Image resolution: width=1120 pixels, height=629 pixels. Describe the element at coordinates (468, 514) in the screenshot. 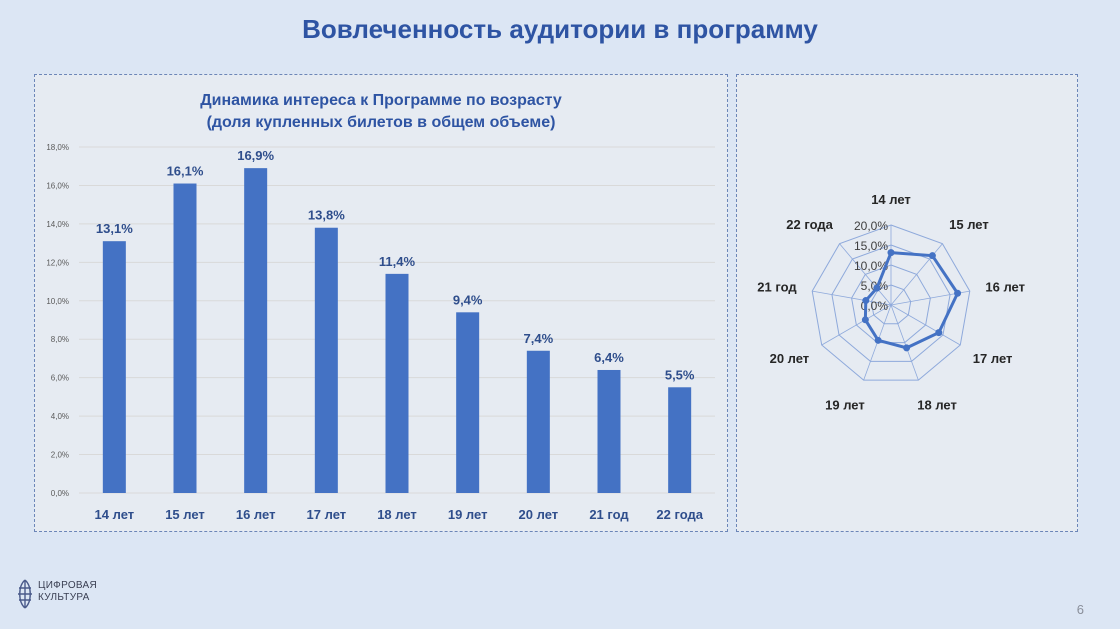

I see `x-tick-label: 19 лет` at that location.